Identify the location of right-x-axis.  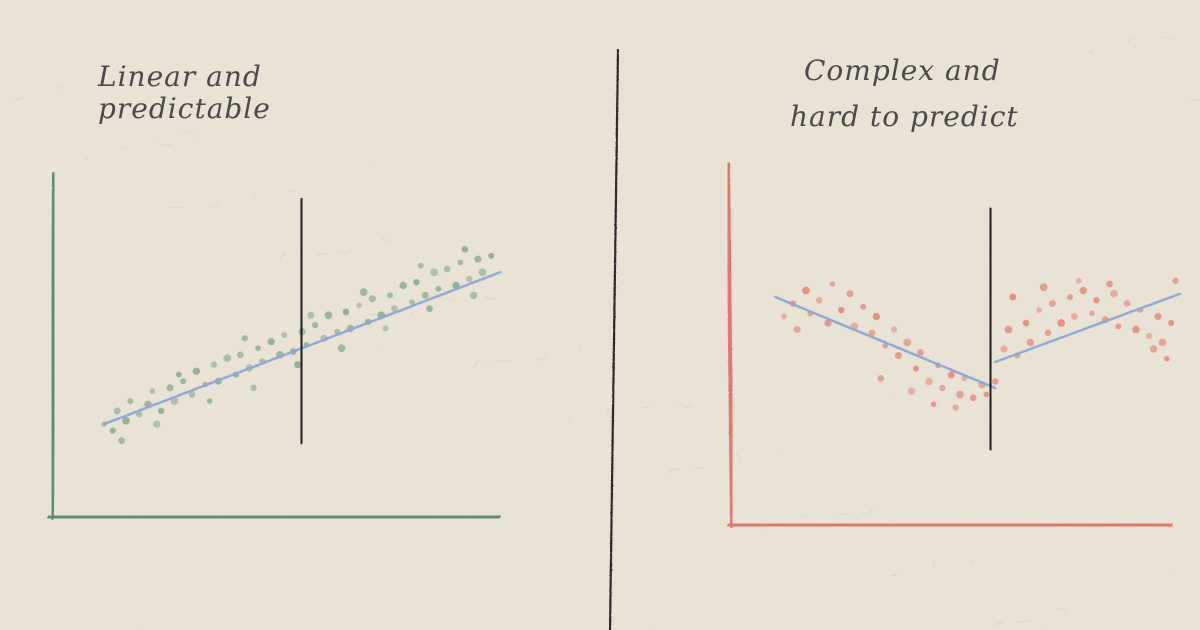
(950, 525).